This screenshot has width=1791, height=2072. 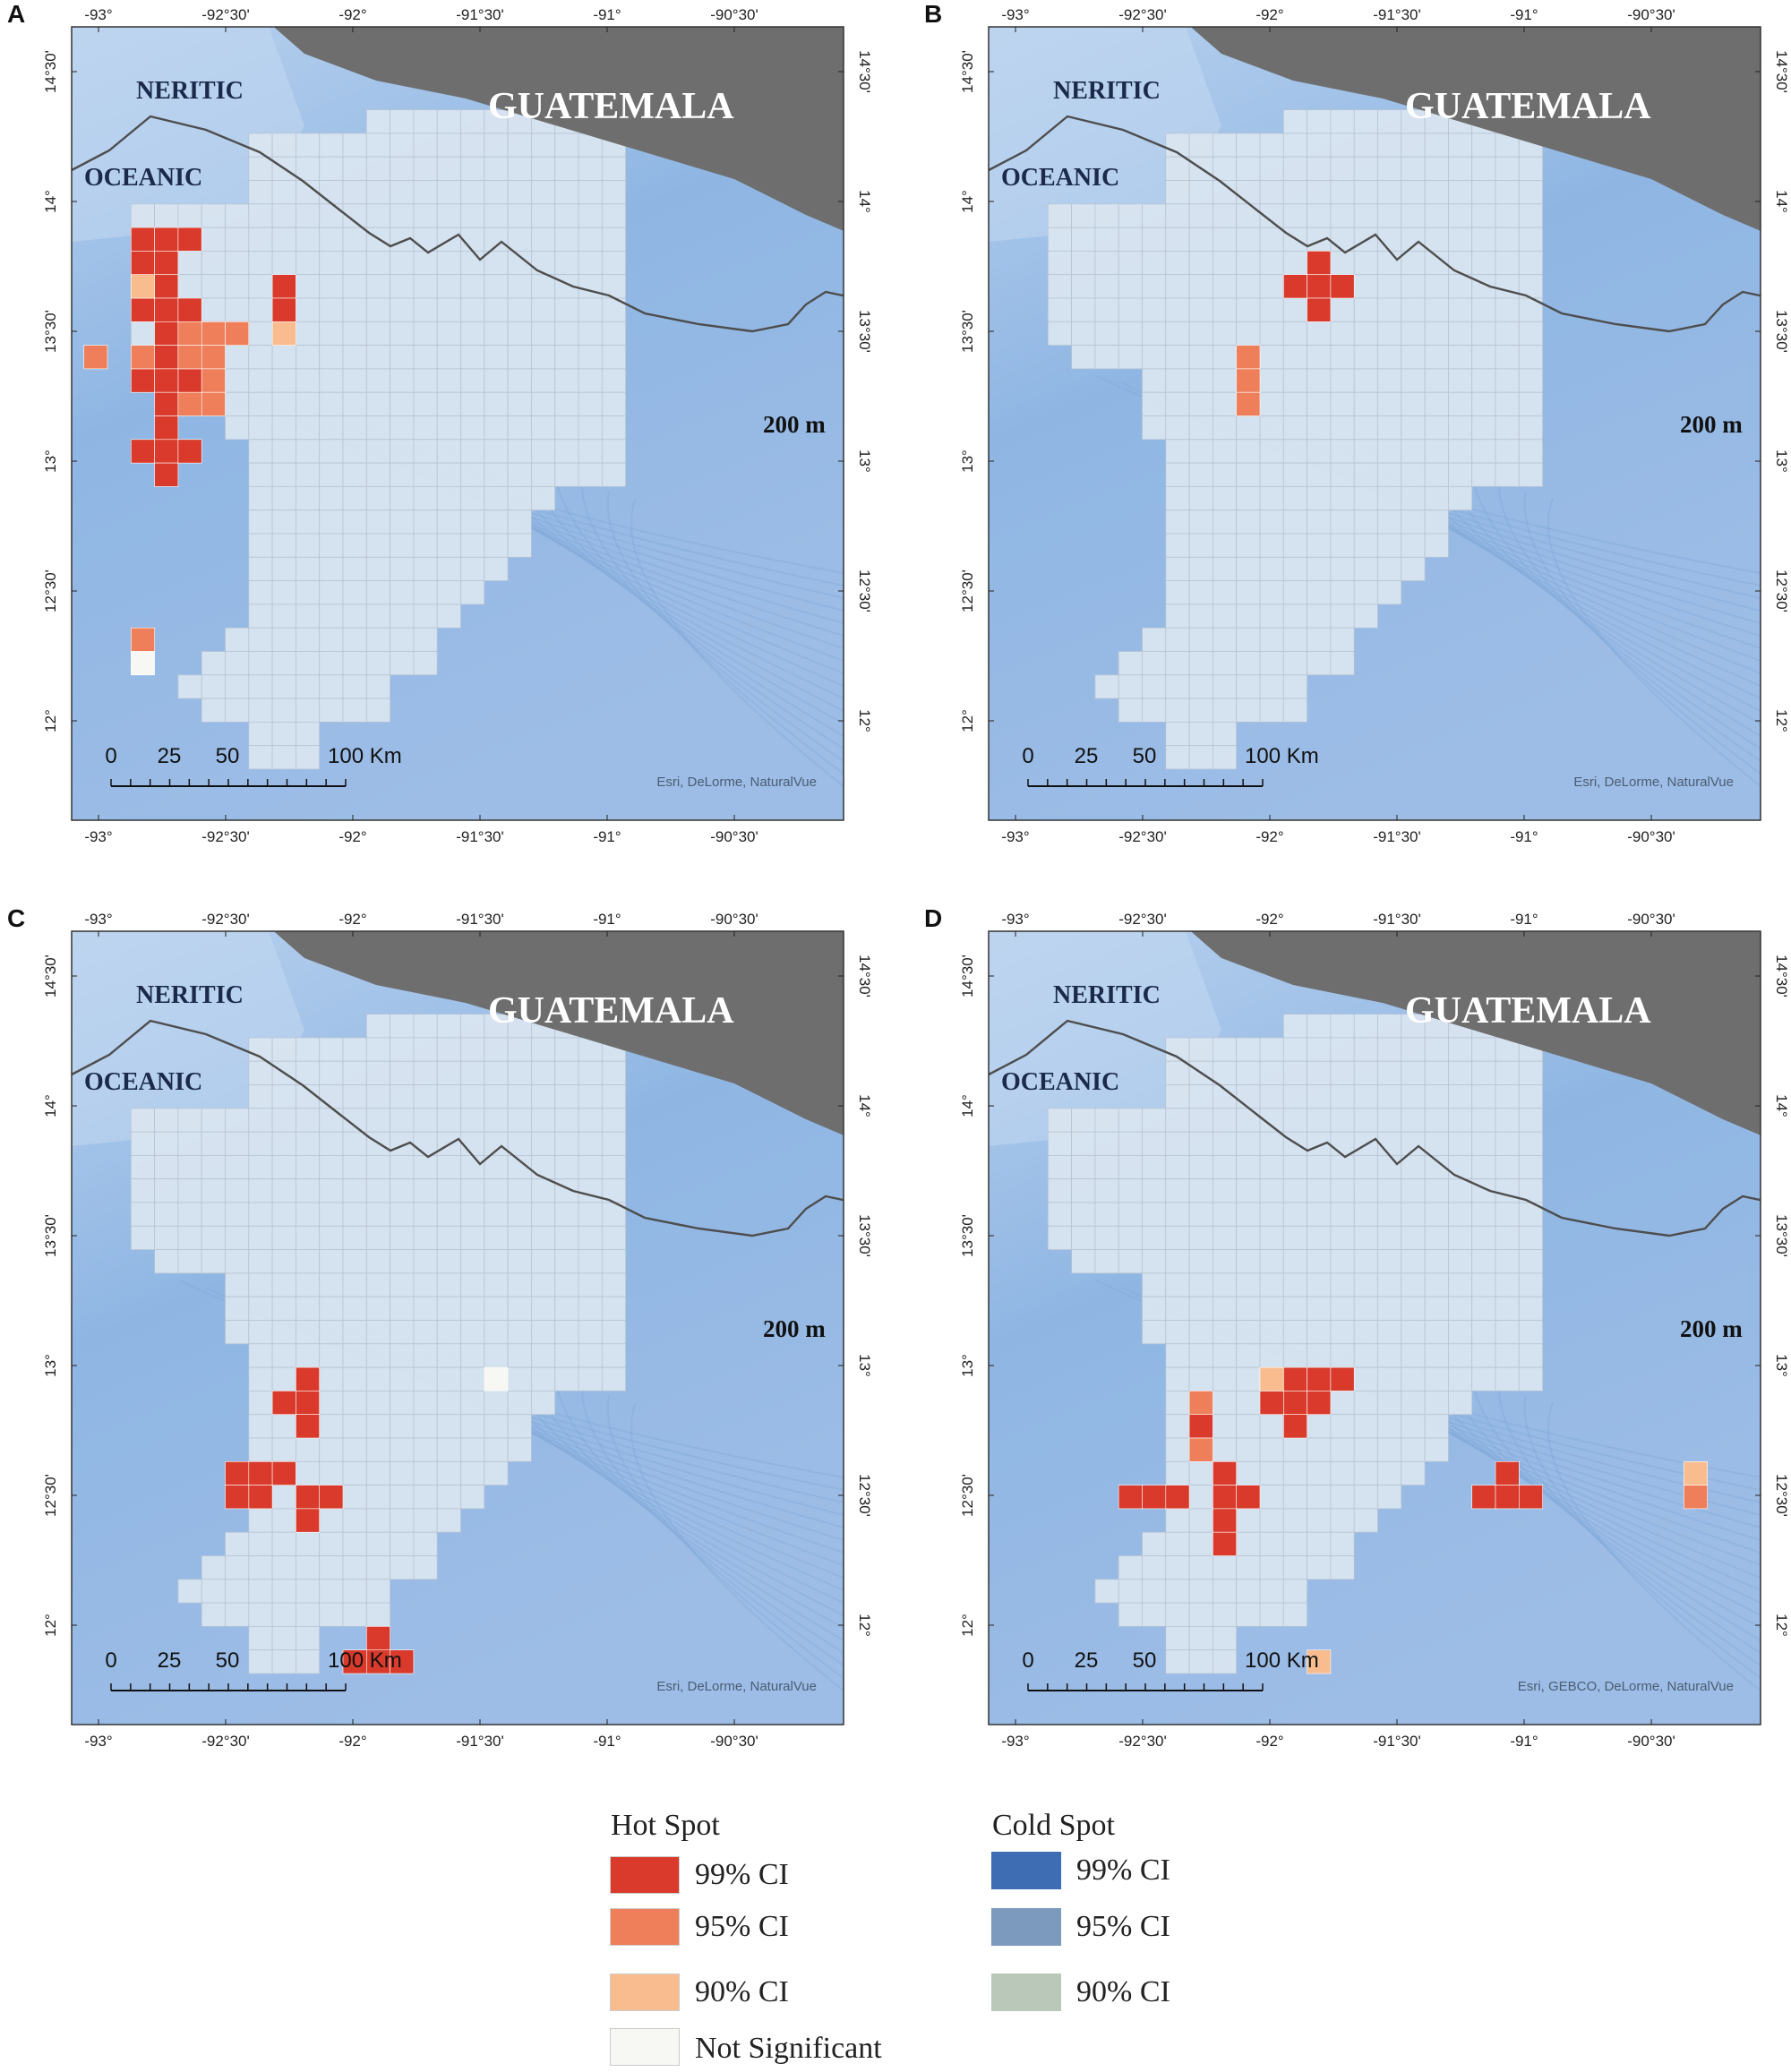 What do you see at coordinates (1123, 1991) in the screenshot?
I see `legend-label: 90% CI` at bounding box center [1123, 1991].